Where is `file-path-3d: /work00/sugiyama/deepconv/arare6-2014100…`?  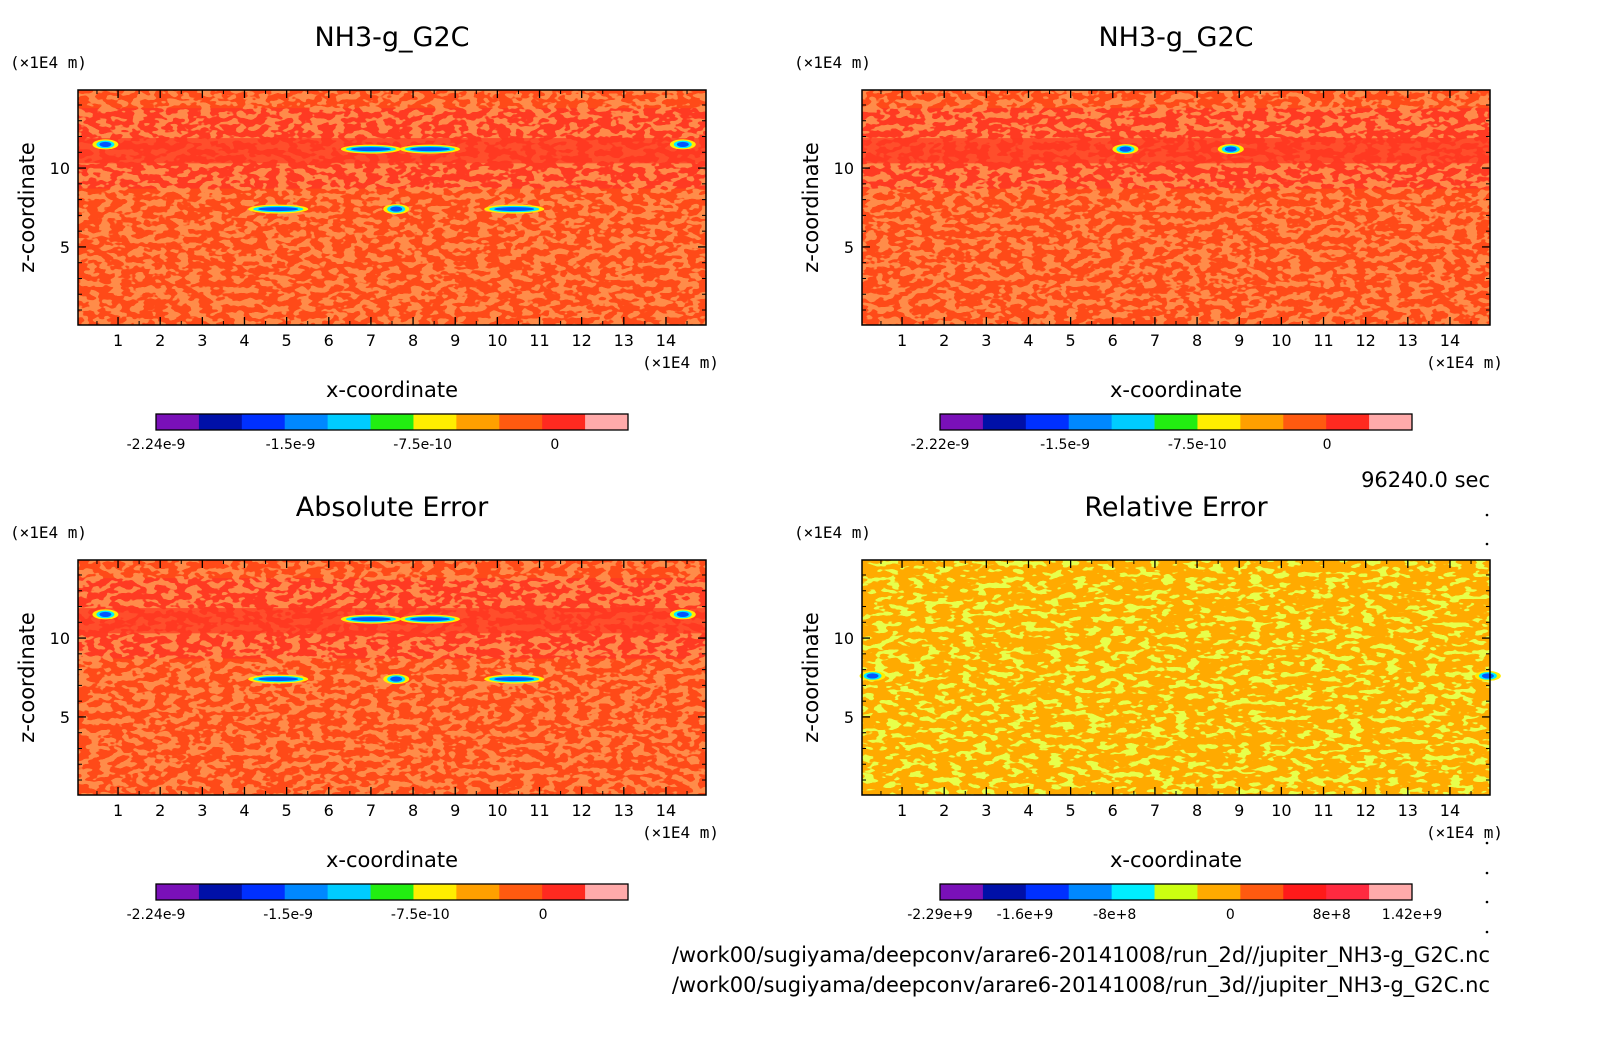
file-path-3d: /work00/sugiyama/deepconv/arare6-2014100… is located at coordinates (1081, 985).